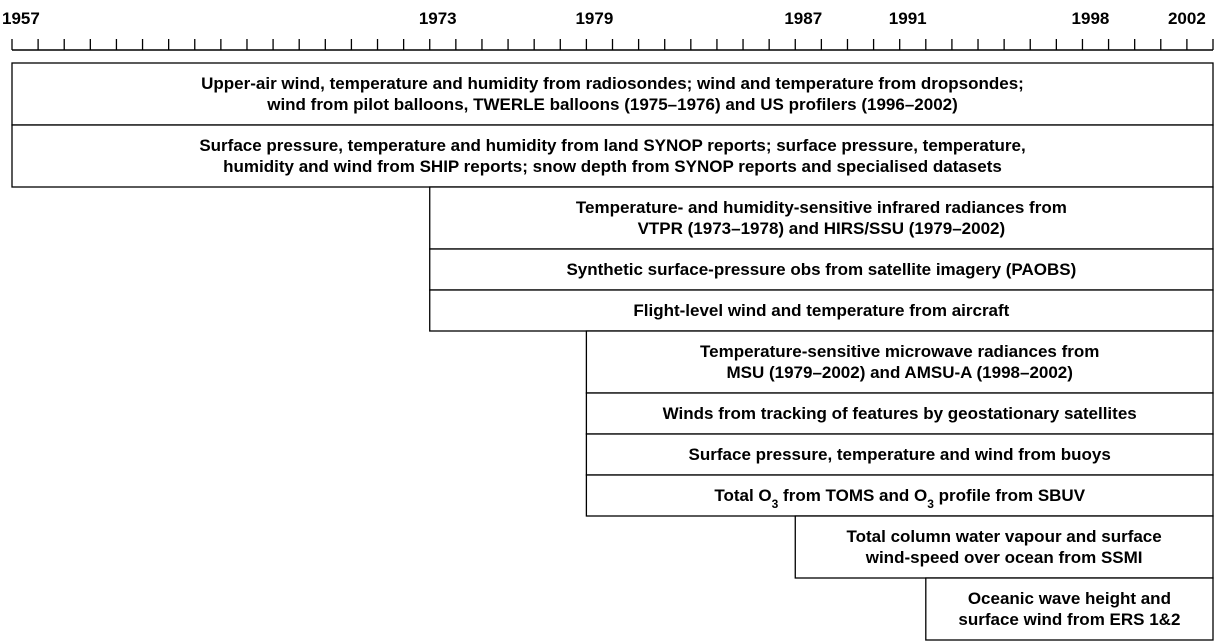 This screenshot has height=642, width=1218. What do you see at coordinates (742, 495) in the screenshot?
I see `text-part: Total O` at bounding box center [742, 495].